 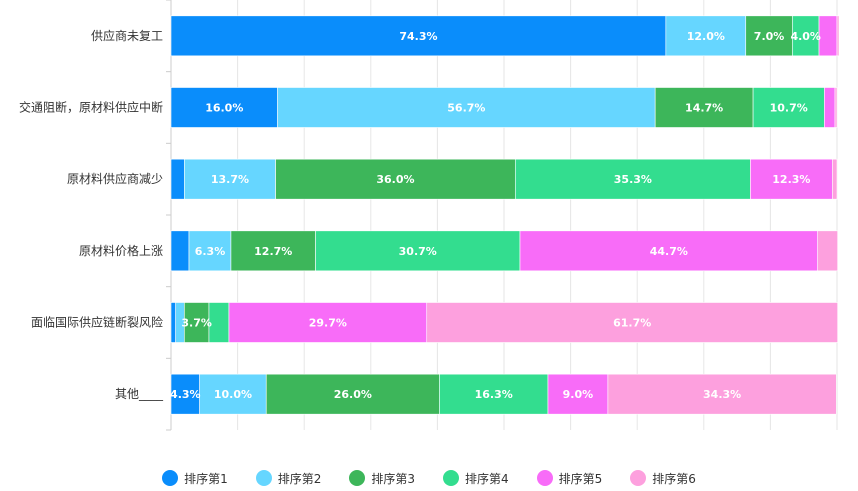 I want to click on legend-item: 排序第5, so click(x=569, y=478).